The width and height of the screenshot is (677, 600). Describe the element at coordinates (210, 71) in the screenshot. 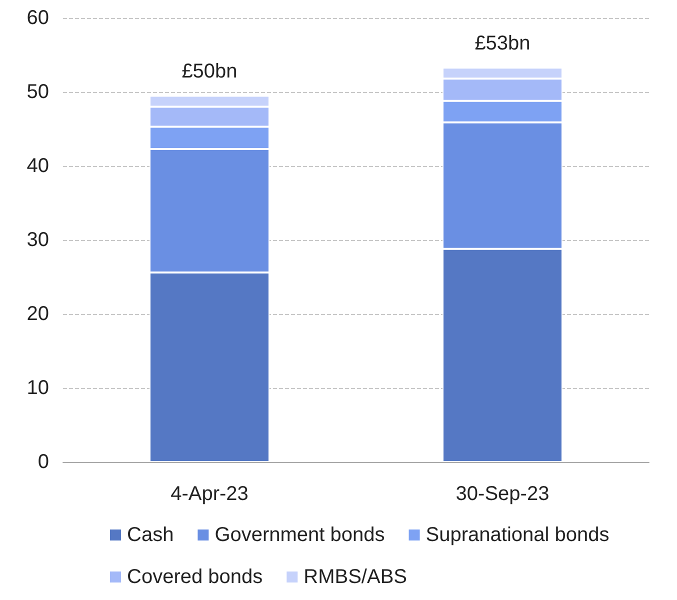

I see `total-label: £50bn` at that location.